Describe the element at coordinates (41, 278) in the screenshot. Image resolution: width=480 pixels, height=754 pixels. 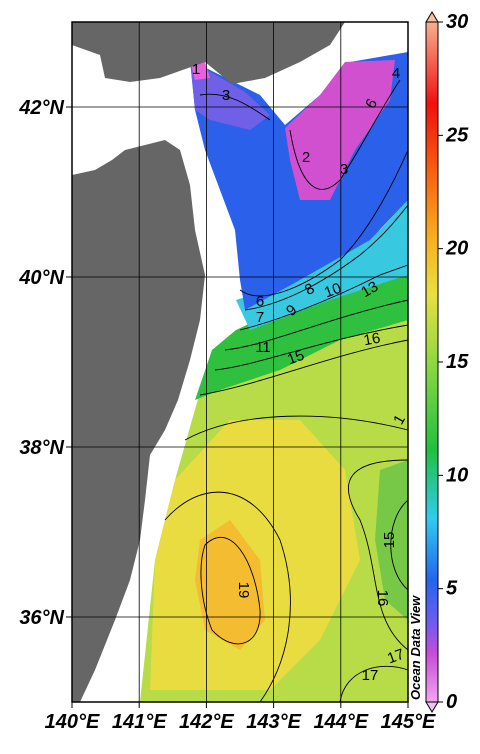
I see `lat-tick-label: 40°N` at that location.